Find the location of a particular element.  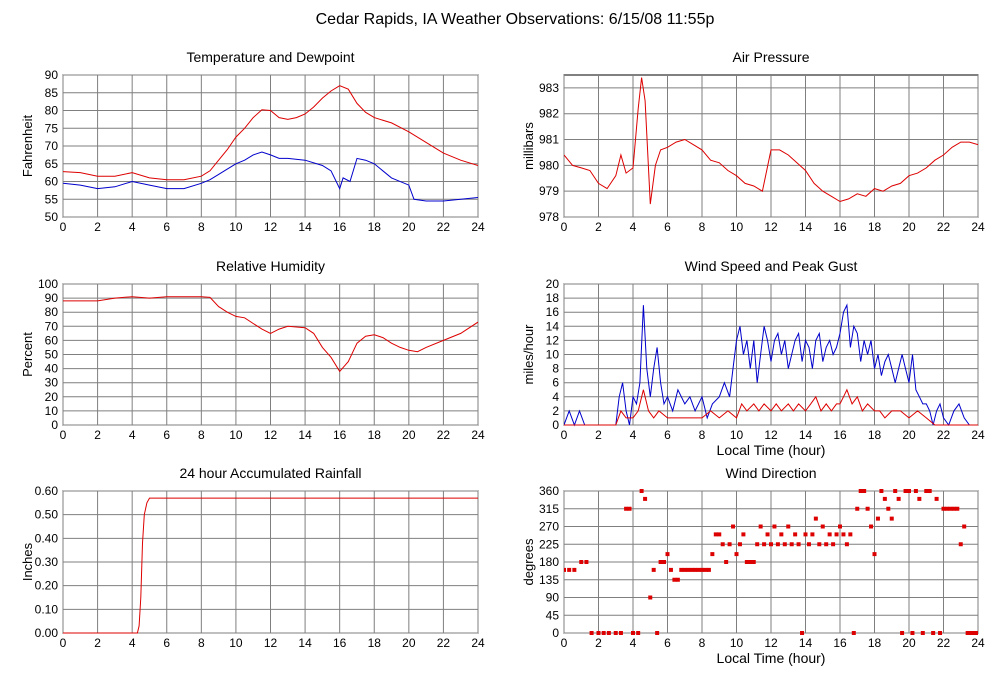

wind-speed-and-peak-gust-x-tick-label: 16 is located at coordinates (840, 435).